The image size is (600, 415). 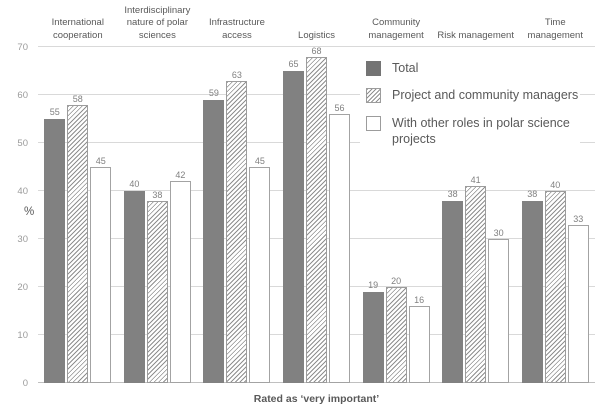 What do you see at coordinates (316, 399) in the screenshot?
I see `x-axis-title: Rated as ‘very important’` at bounding box center [316, 399].